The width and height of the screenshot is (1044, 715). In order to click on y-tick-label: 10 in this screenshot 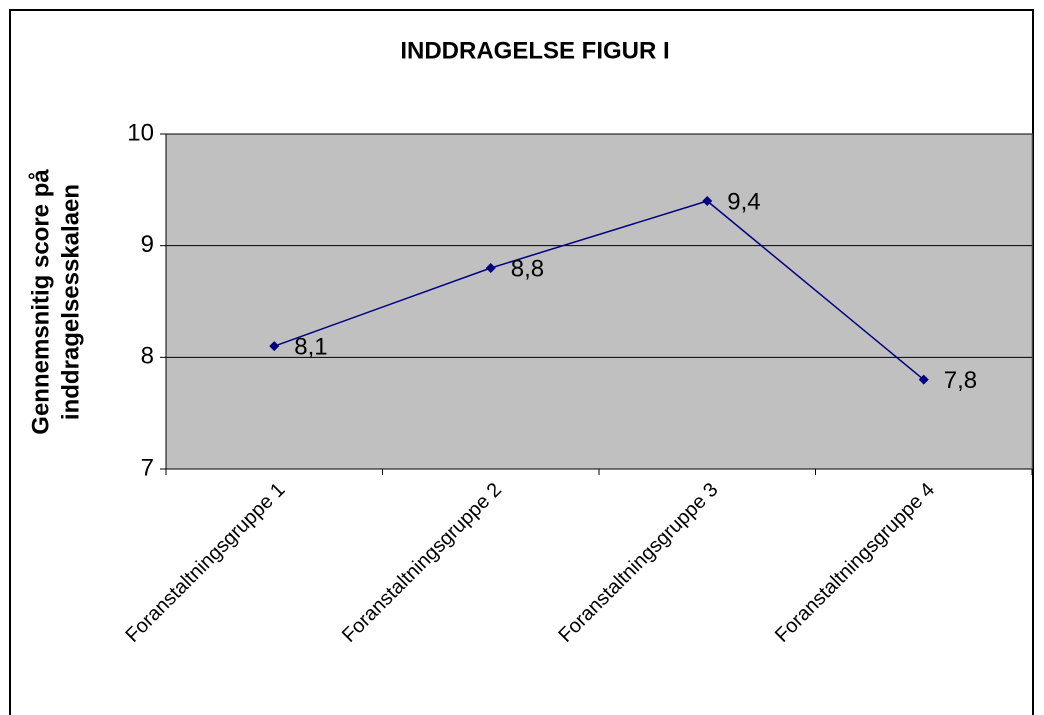, I will do `click(140, 132)`.